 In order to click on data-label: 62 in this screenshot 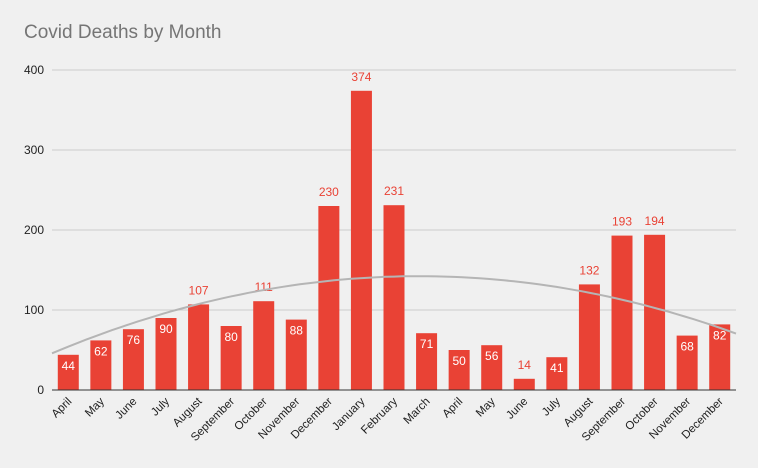, I will do `click(101, 351)`.